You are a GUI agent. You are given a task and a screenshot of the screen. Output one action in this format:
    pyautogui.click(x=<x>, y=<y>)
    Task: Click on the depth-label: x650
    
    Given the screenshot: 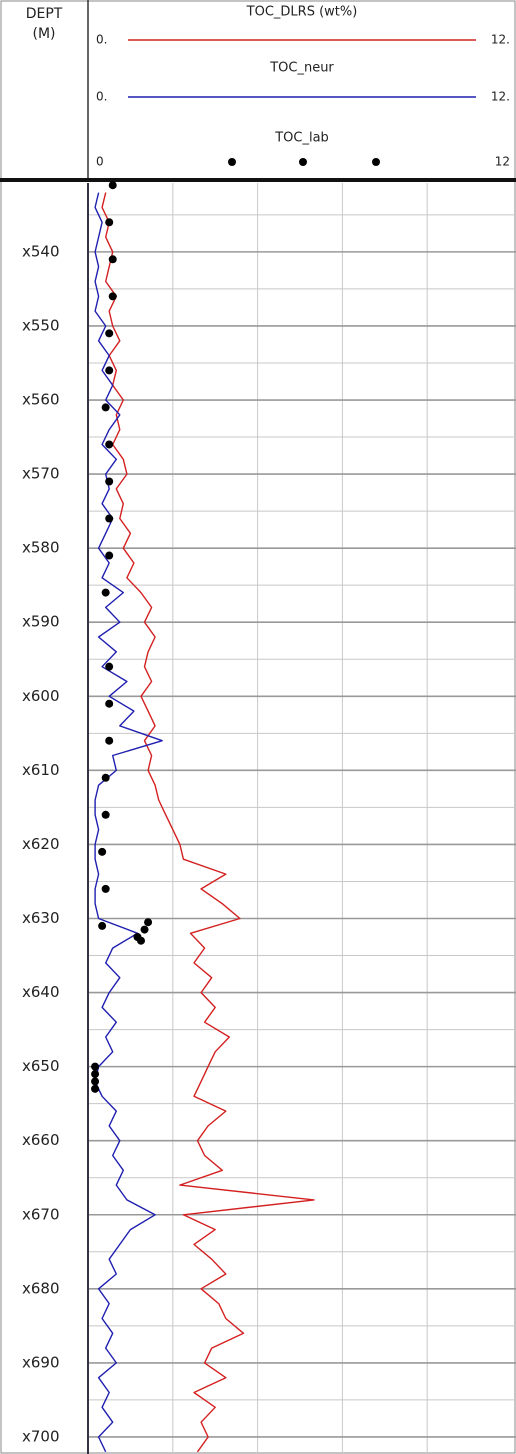 What is the action you would take?
    pyautogui.click(x=41, y=1066)
    